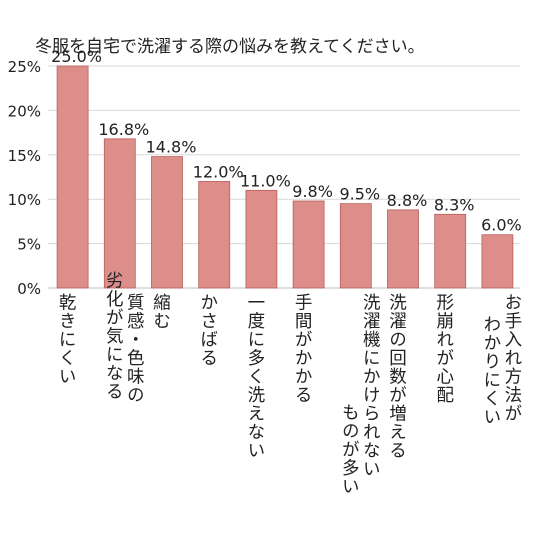 This screenshot has height=550, width=550. What do you see at coordinates (171, 147) in the screenshot?
I see `bar-value-label: 14.8%` at bounding box center [171, 147].